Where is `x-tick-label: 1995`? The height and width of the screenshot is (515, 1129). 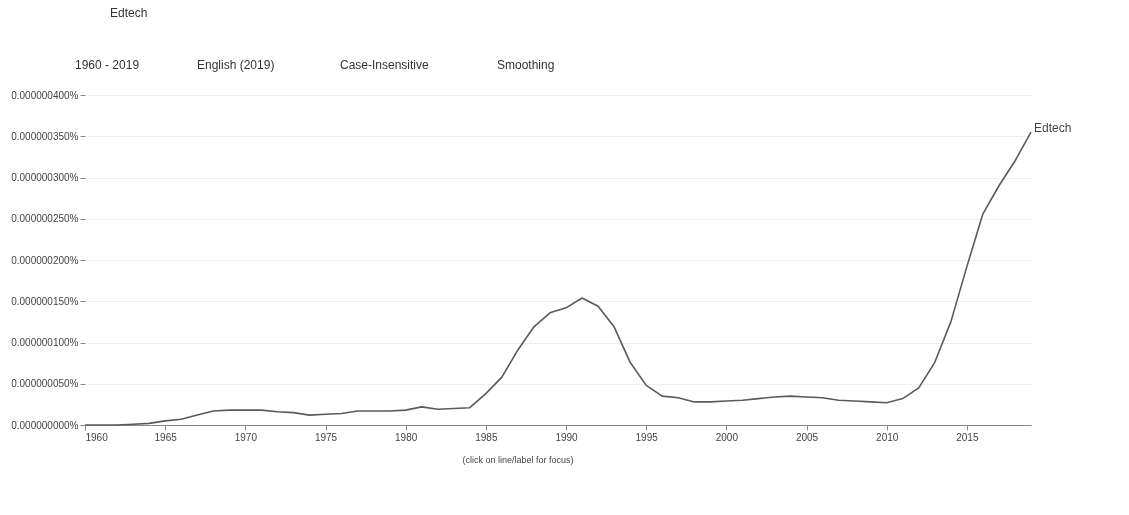 x-tick-label: 1995 is located at coordinates (647, 437).